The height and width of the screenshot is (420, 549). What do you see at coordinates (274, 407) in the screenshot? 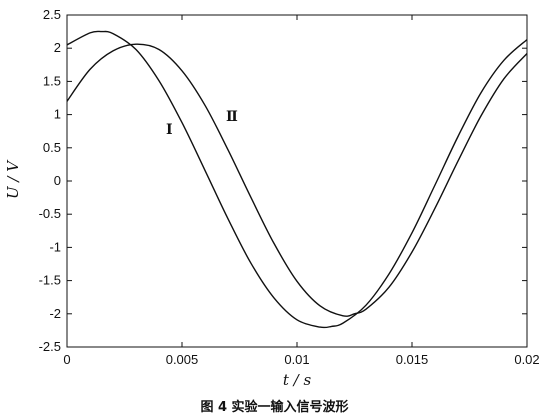
I see `figure-caption: 图 4 实验一输入信号波形` at bounding box center [274, 407].